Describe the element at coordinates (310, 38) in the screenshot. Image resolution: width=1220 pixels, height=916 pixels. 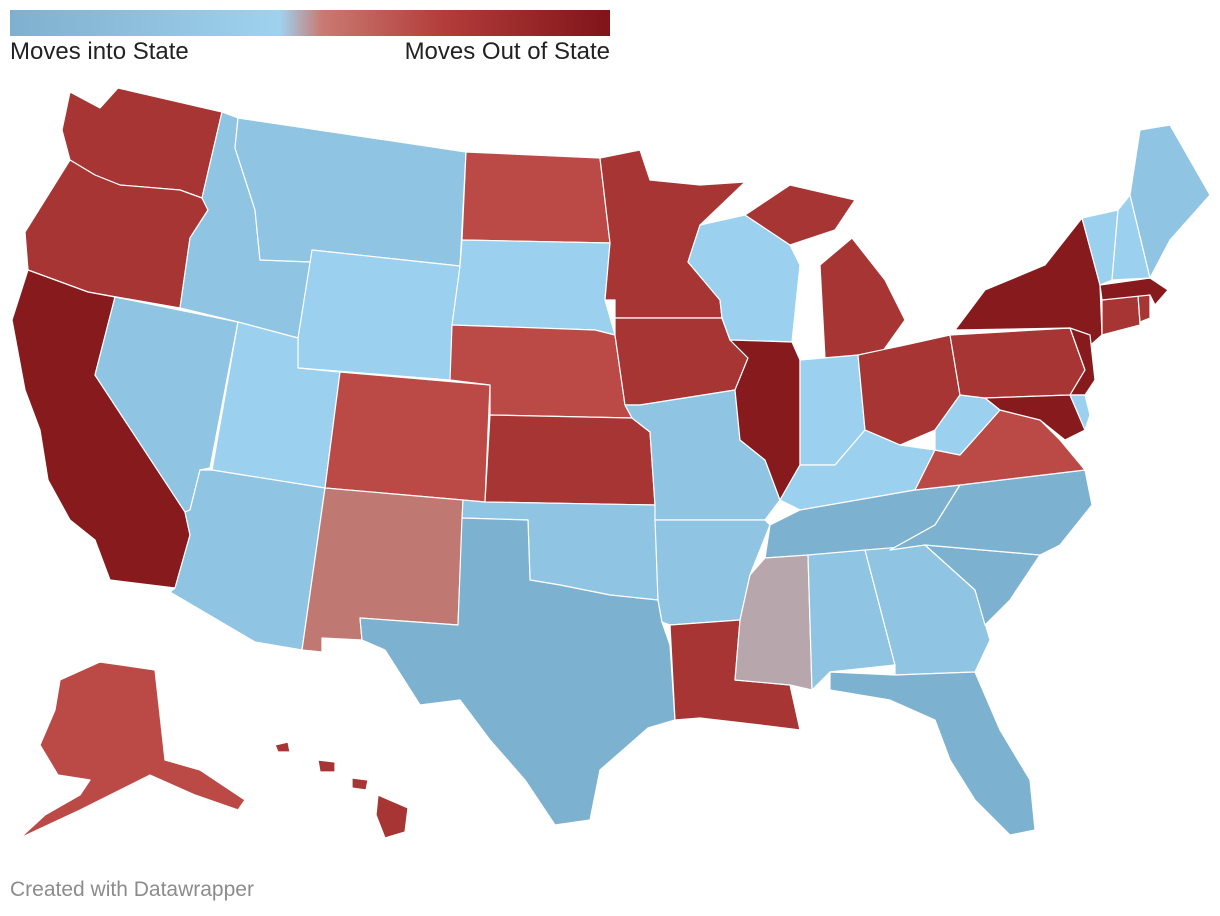
I see `legend: Moves into State Moves Out of State` at that location.